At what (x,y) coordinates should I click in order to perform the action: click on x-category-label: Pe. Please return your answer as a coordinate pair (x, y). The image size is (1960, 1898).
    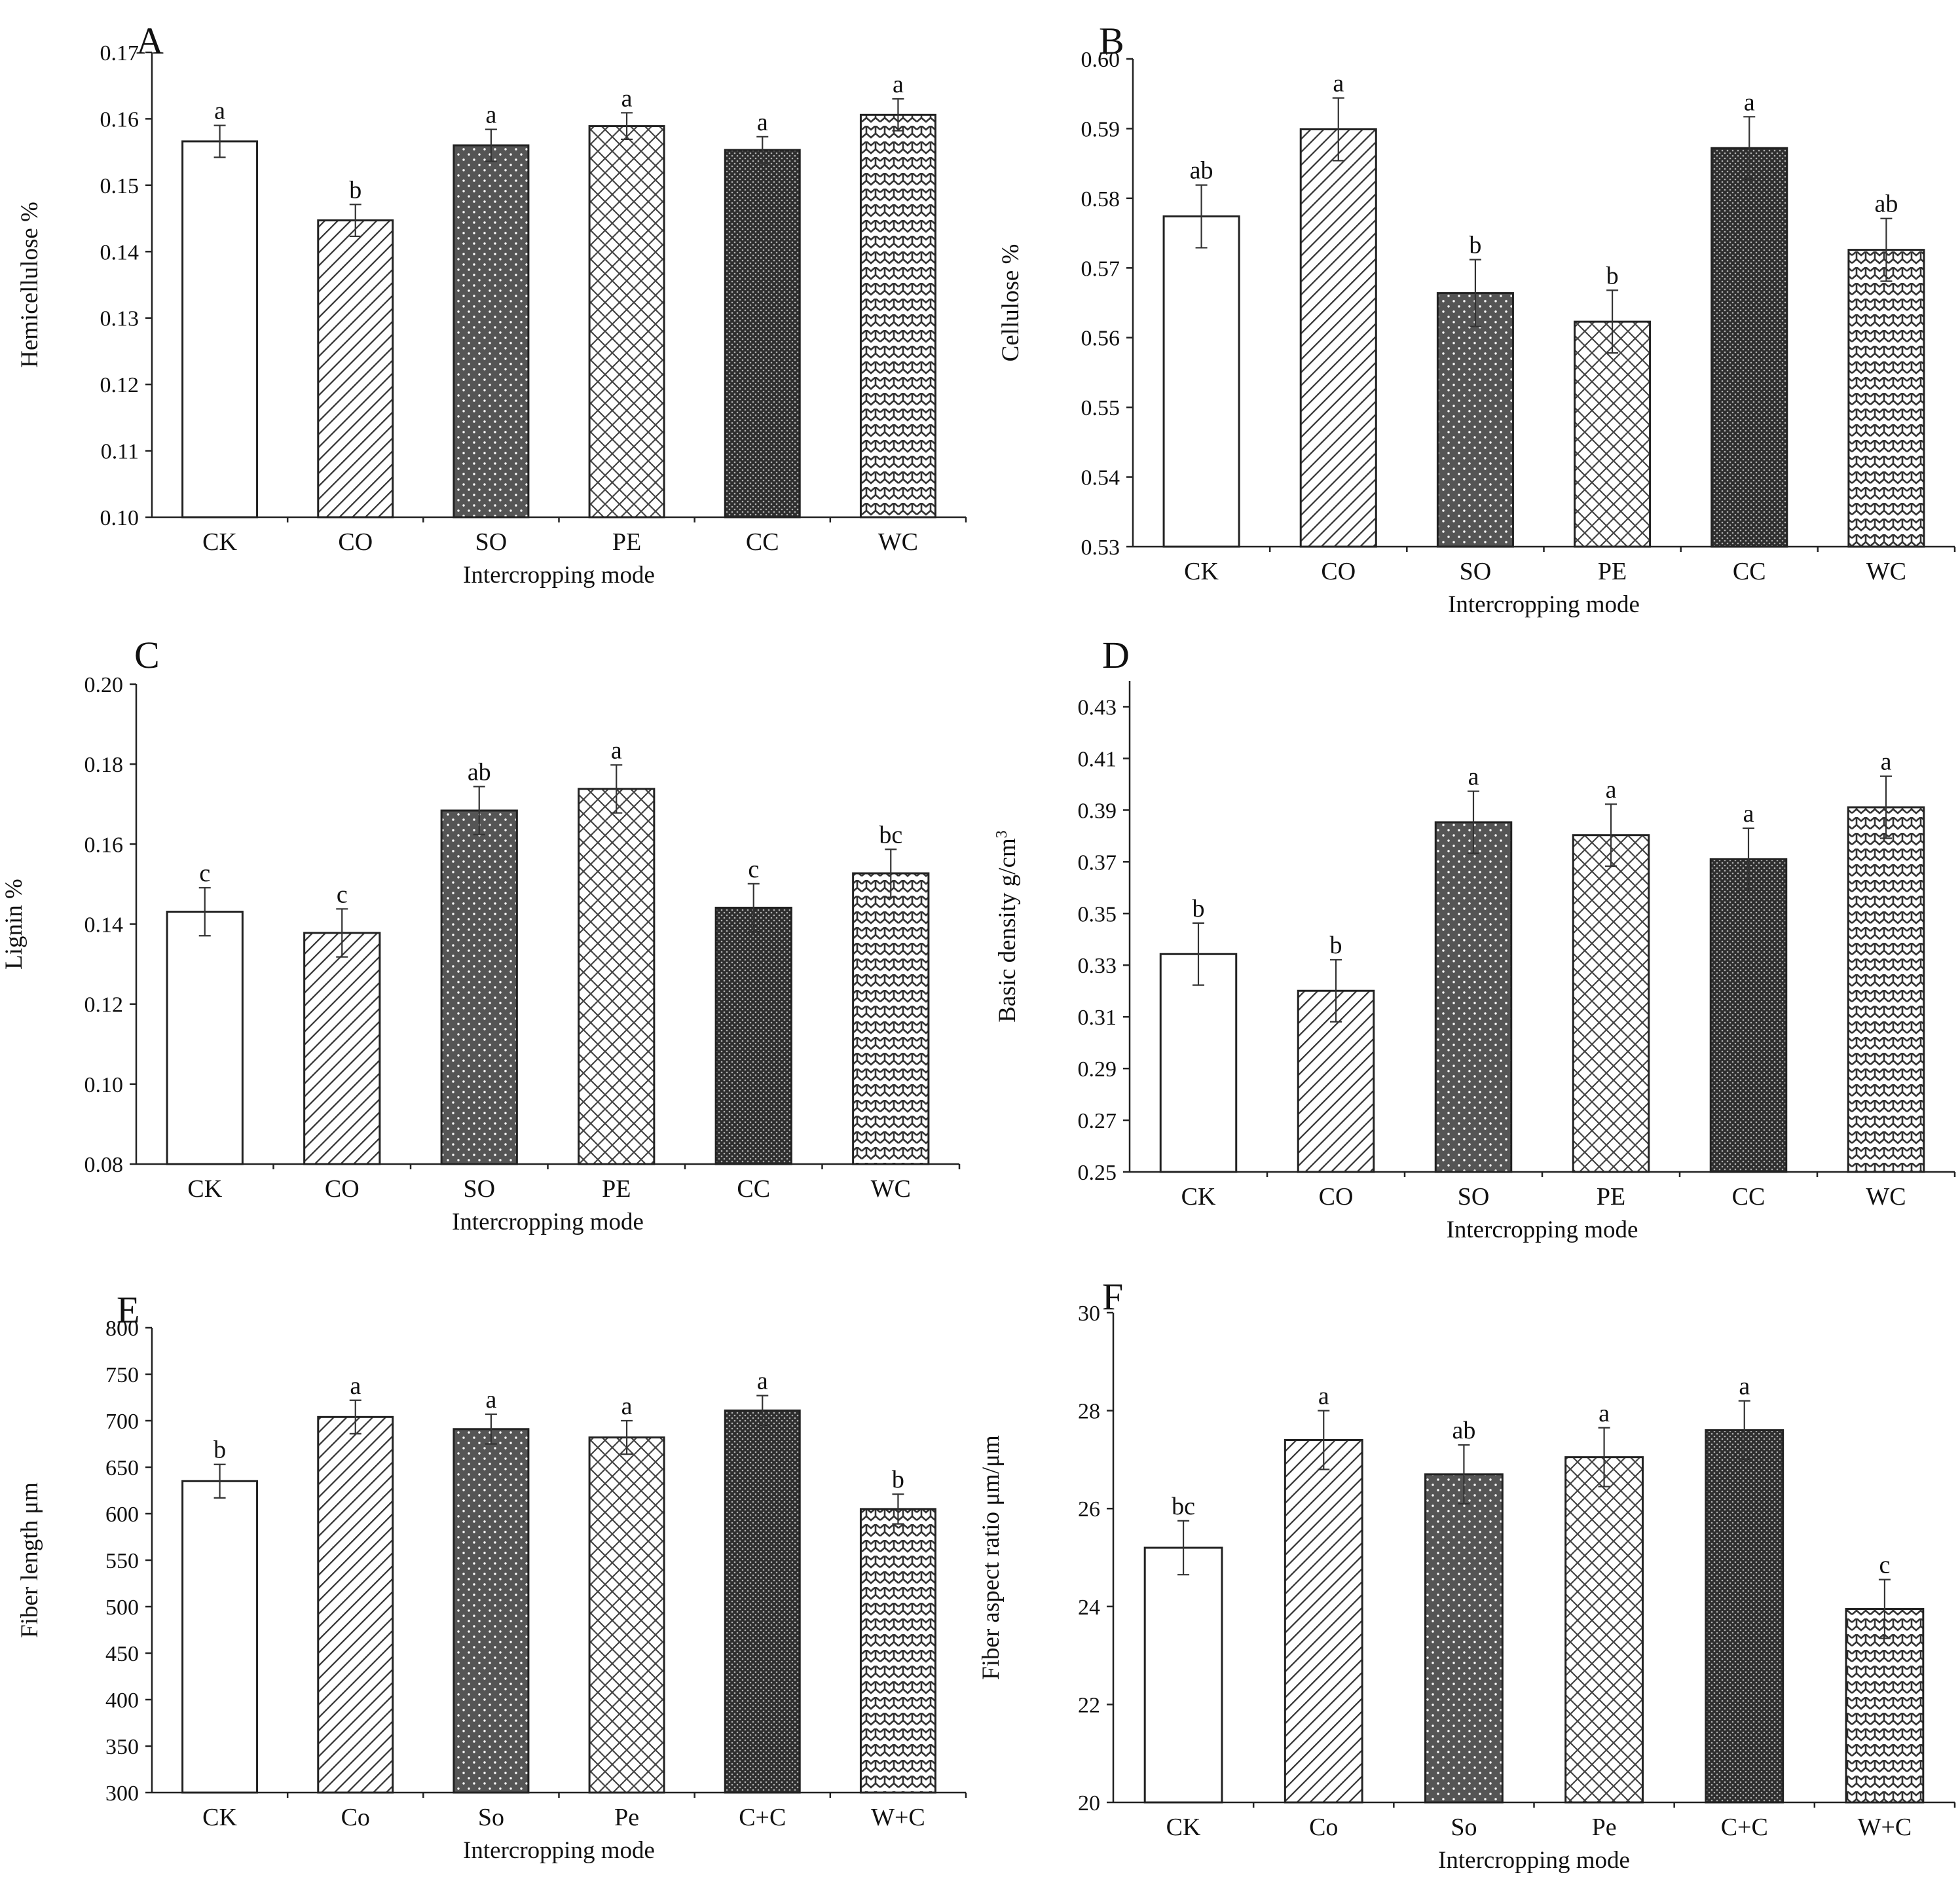
    Looking at the image, I should click on (626, 1818).